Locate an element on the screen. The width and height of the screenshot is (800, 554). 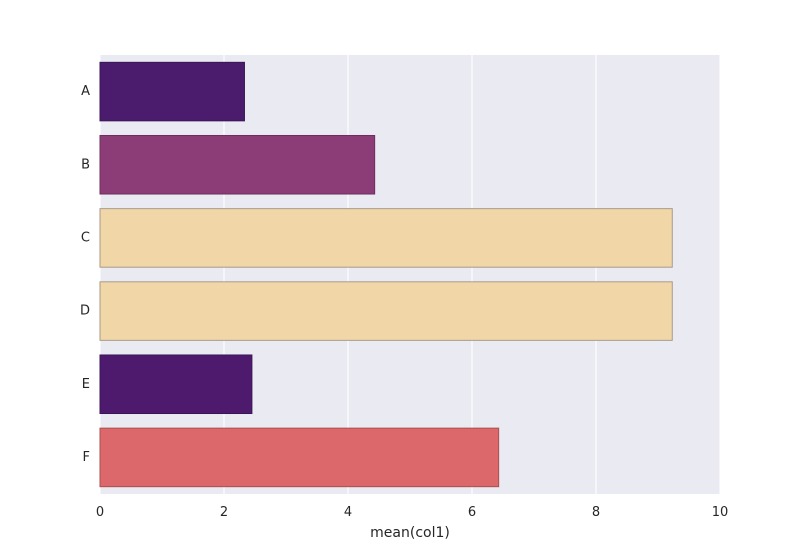
y-tick-label: F is located at coordinates (86, 457).